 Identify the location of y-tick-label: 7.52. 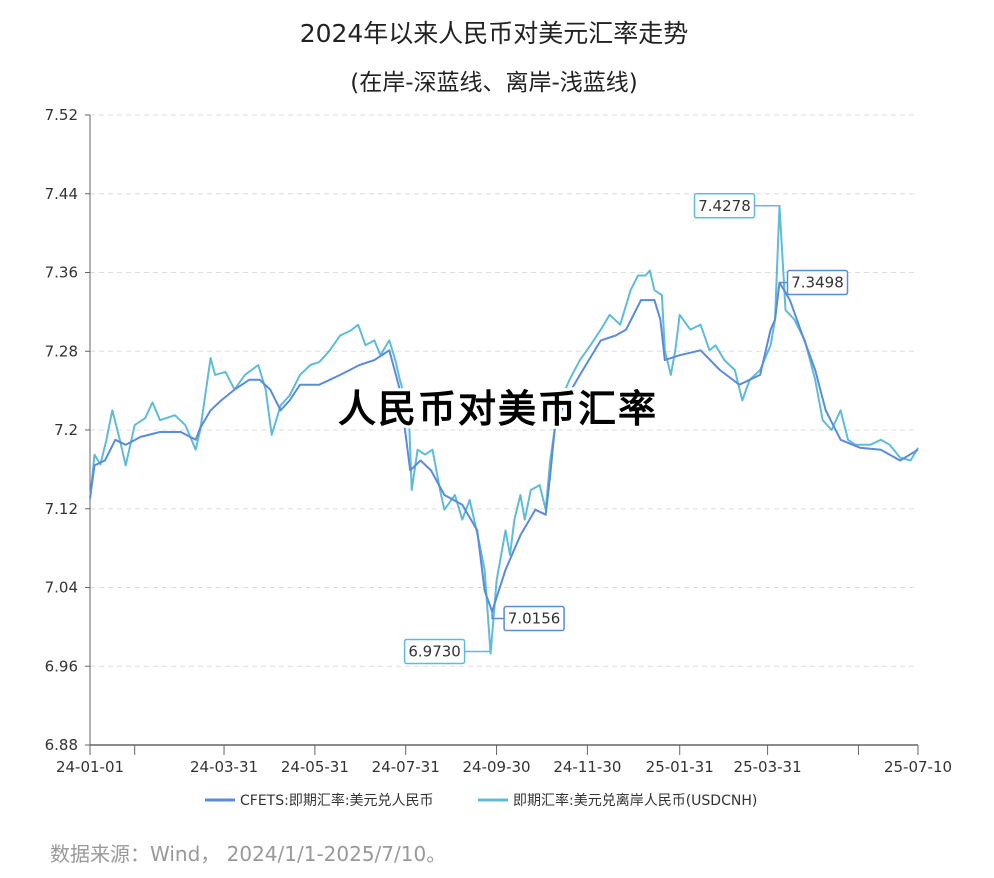
(61, 115).